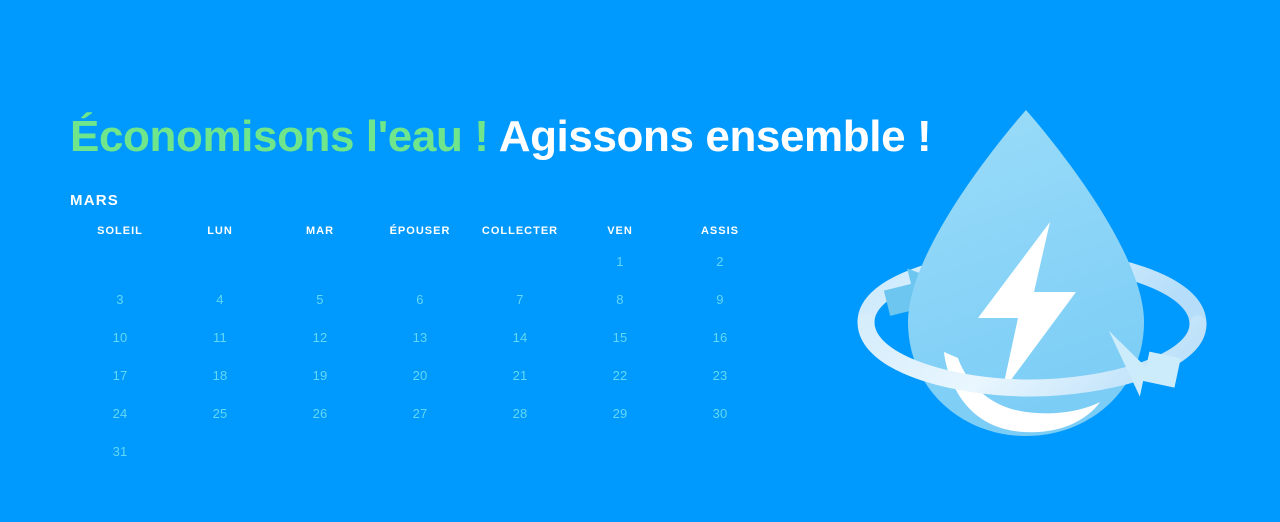  Describe the element at coordinates (420, 413) in the screenshot. I see `calendar-day-27: 27` at that location.